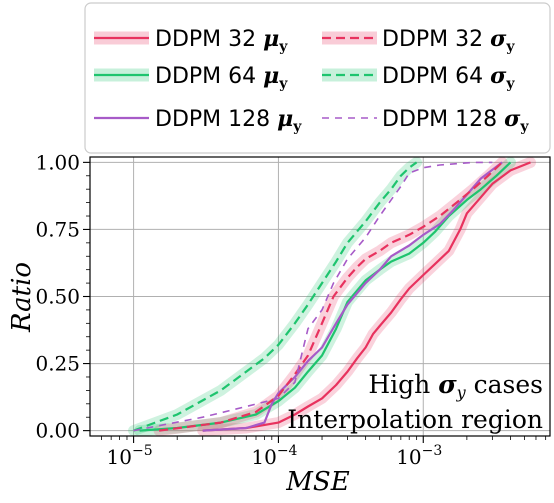 The image size is (554, 503). I want to click on y-axis-ticks: 0.00 0.25 0.50 0.75 1.00, so click(62, 296).